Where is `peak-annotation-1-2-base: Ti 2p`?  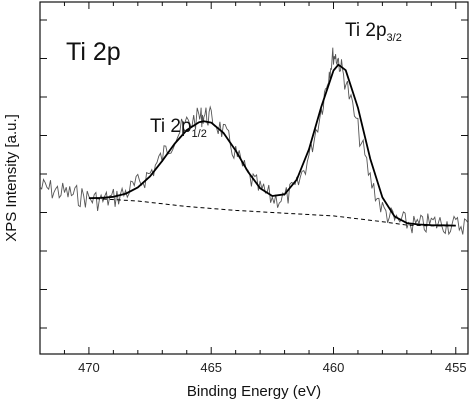 peak-annotation-1-2-base: Ti 2p is located at coordinates (171, 126).